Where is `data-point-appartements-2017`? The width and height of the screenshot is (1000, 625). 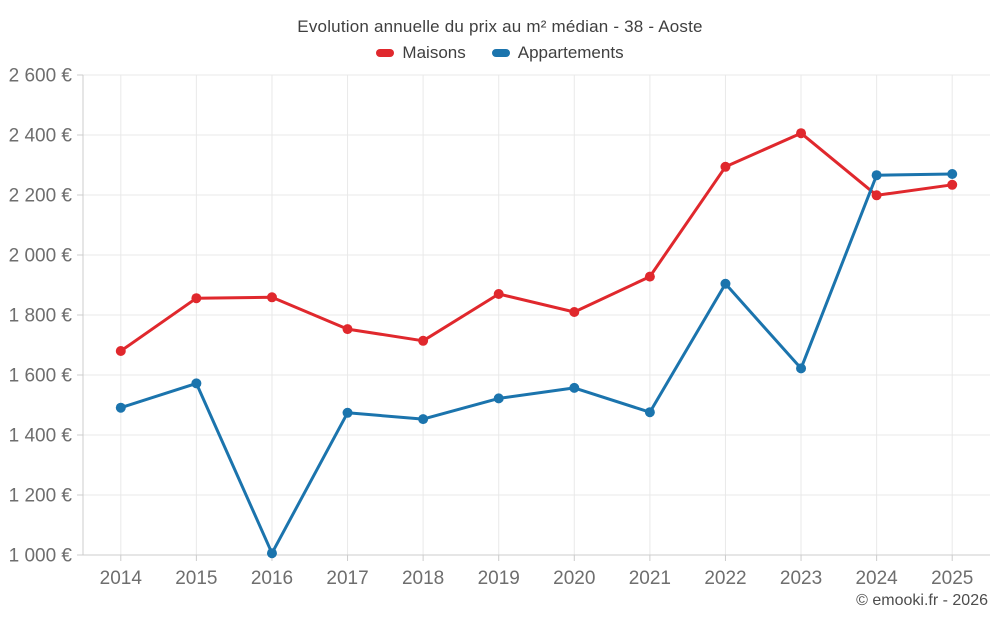
data-point-appartements-2017 is located at coordinates (347, 412).